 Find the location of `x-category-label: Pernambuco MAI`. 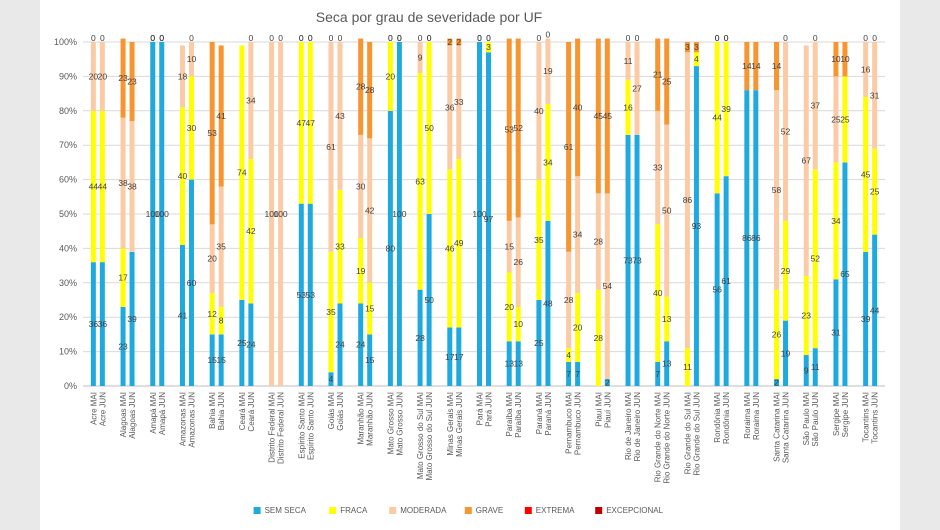

x-category-label: Pernambuco MAI is located at coordinates (569, 423).